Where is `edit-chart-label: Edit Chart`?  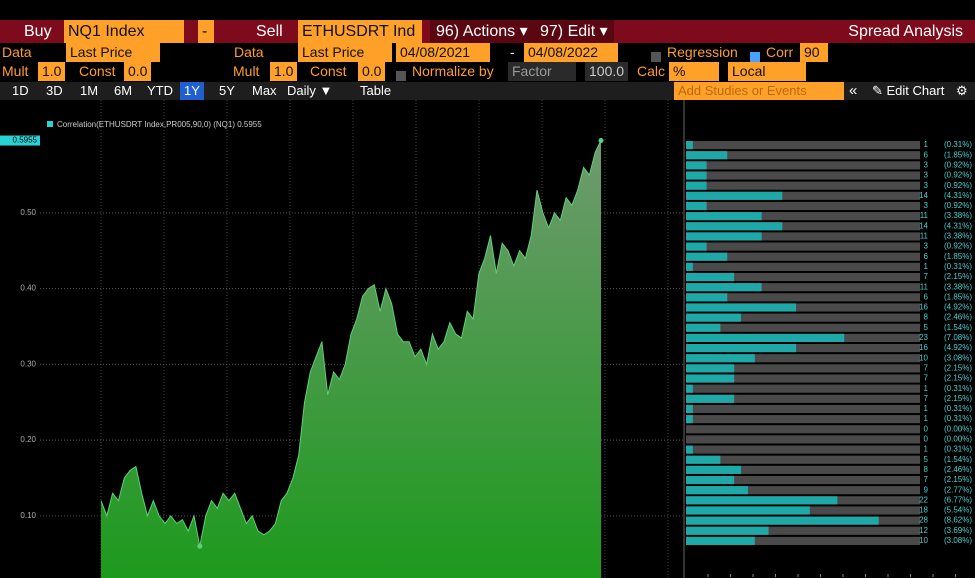
edit-chart-label: Edit Chart is located at coordinates (915, 90).